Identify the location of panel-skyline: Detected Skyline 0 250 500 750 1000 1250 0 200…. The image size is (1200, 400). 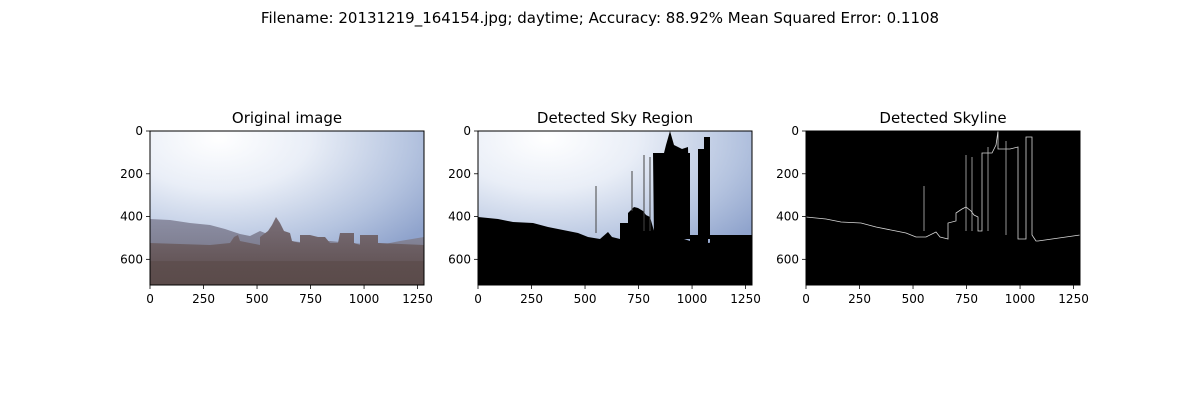
(932, 207).